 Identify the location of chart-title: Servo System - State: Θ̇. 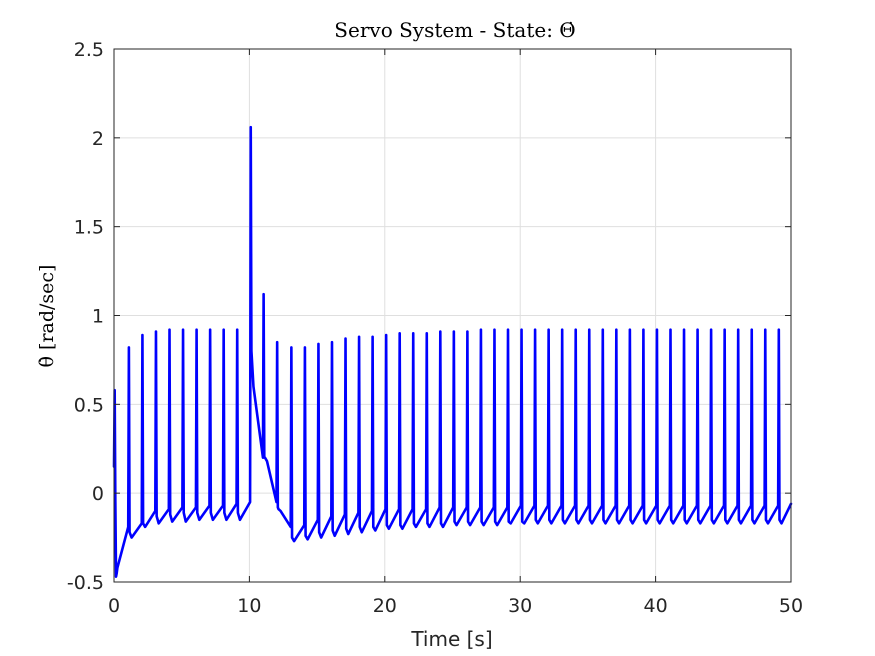
(454, 30).